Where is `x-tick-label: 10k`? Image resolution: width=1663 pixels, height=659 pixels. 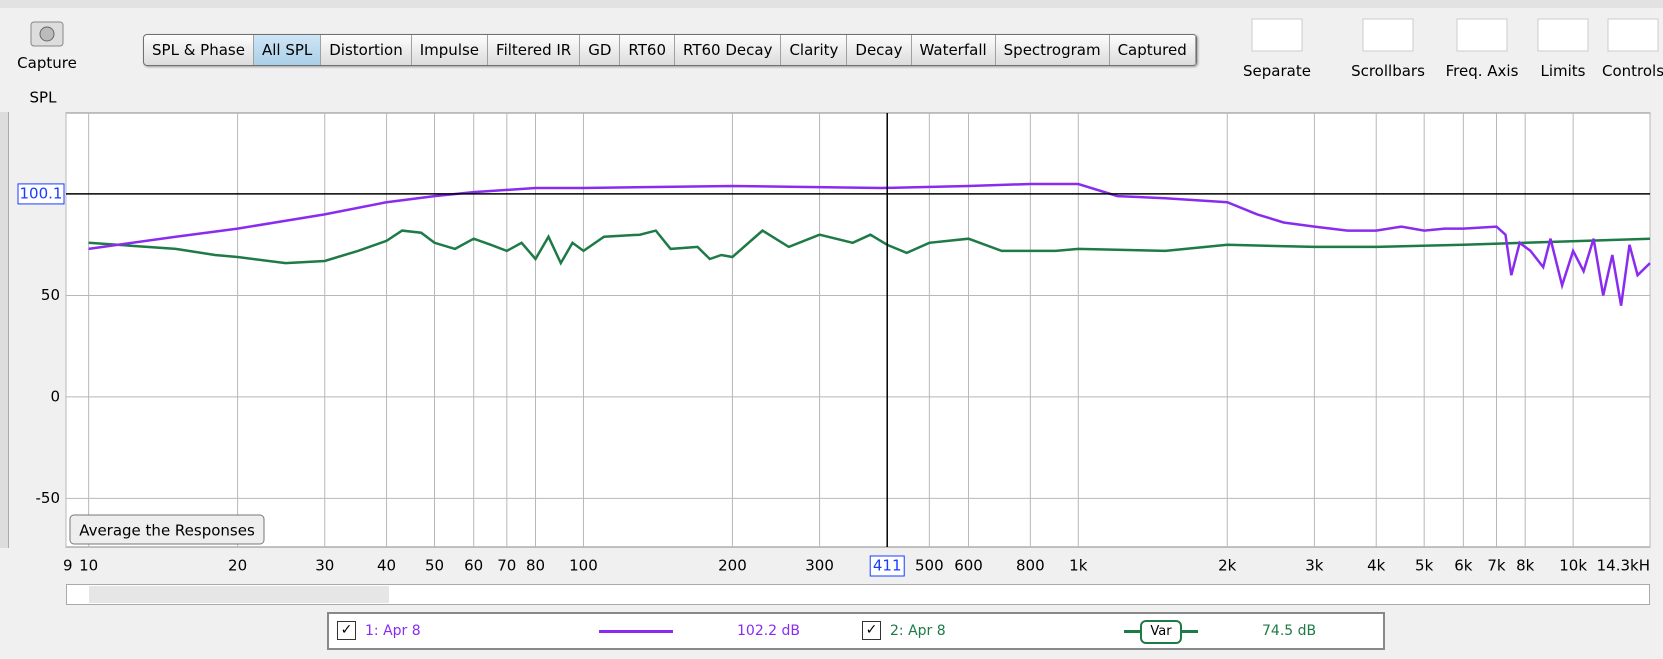 x-tick-label: 10k is located at coordinates (1573, 566).